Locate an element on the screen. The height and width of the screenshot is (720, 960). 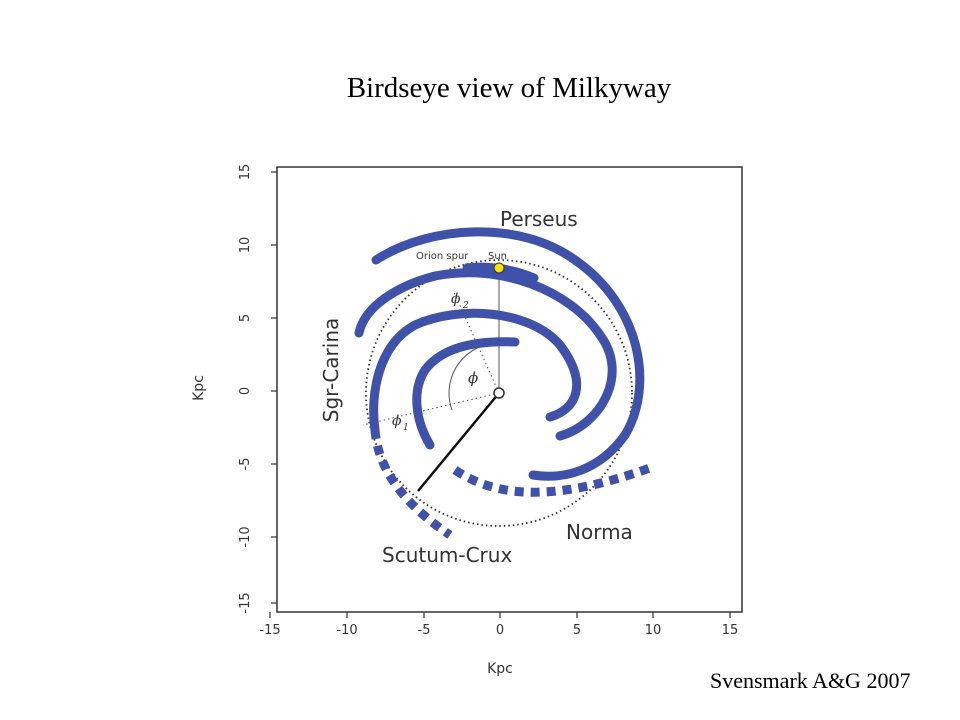
x-tick-label: -5 is located at coordinates (424, 630).